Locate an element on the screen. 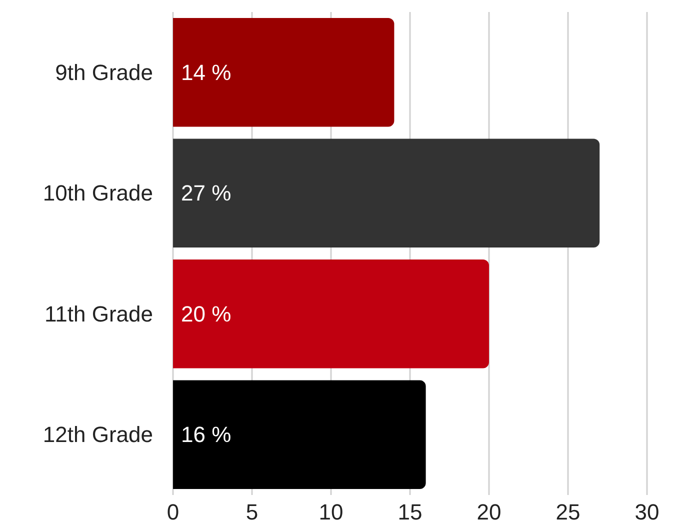 The image size is (676, 525). y-tick-label: 12th Grade is located at coordinates (97, 435).